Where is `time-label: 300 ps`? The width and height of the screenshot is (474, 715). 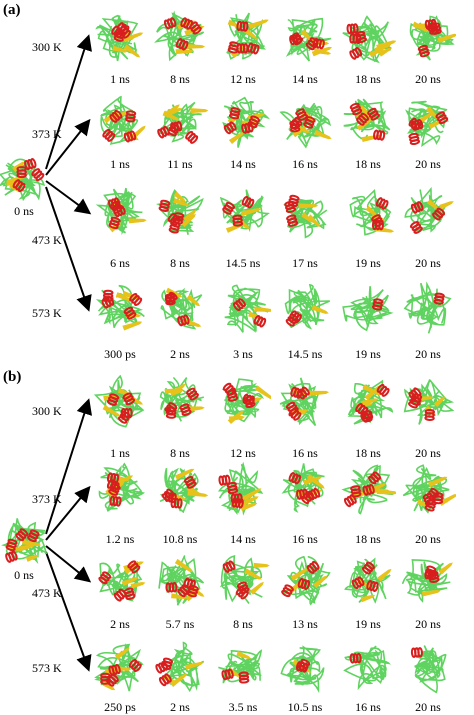 time-label: 300 ps is located at coordinates (120, 354).